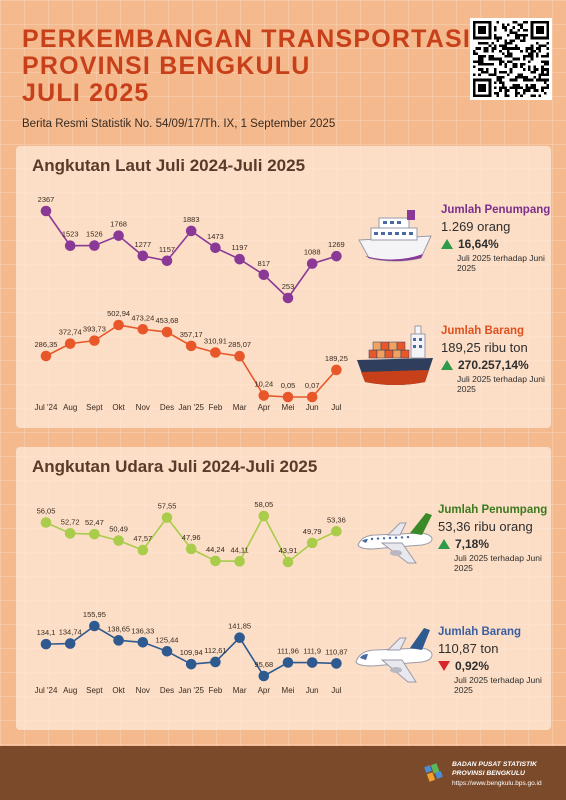  Describe the element at coordinates (472, 666) in the screenshot. I see `air-cargo-change: 0,92%` at that location.